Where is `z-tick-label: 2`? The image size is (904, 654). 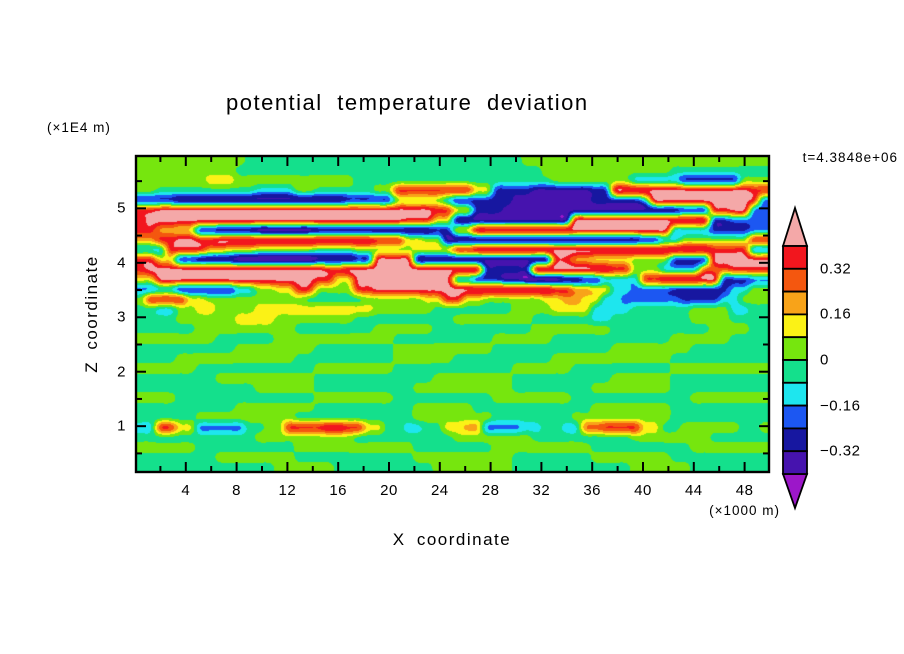 z-tick-label: 2 is located at coordinates (121, 372).